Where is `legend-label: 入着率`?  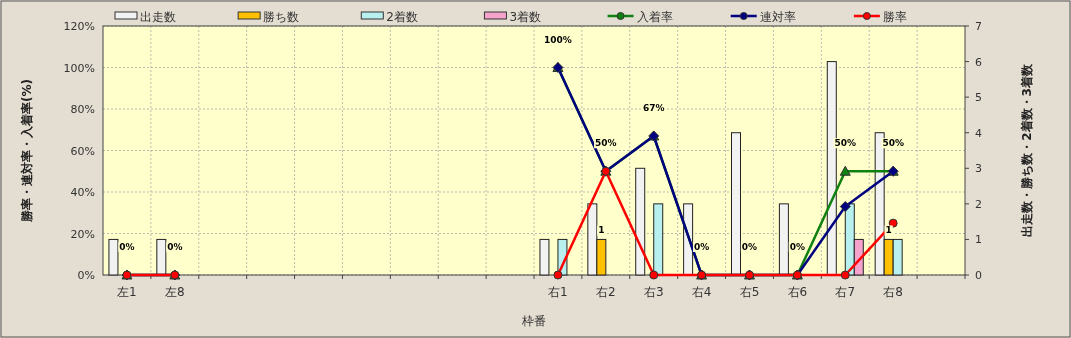
legend-label: 入着率 is located at coordinates (654, 17).